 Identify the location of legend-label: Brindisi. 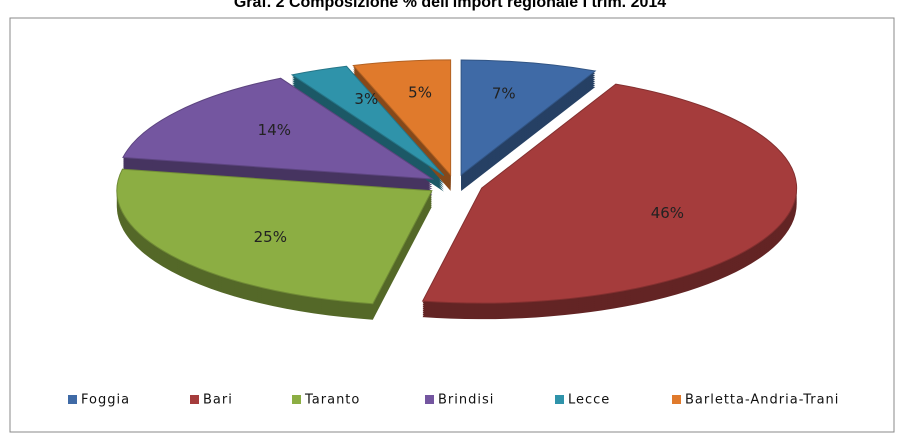
(466, 400).